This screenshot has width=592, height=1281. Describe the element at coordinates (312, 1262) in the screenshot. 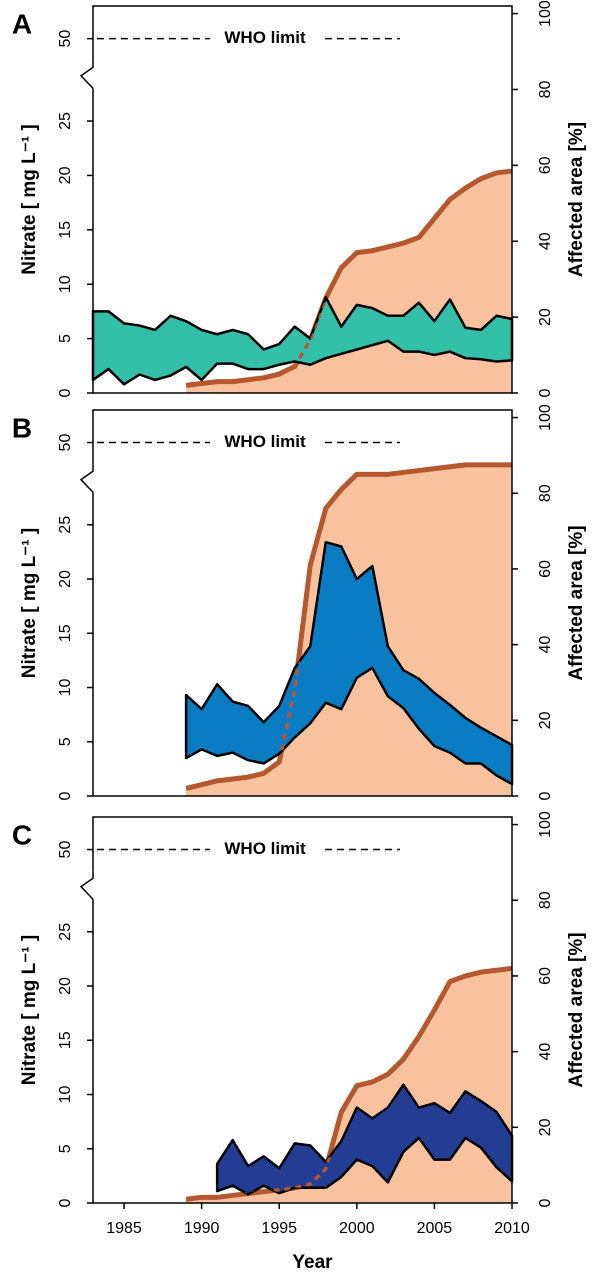

I see `x-axis-label: Year` at that location.